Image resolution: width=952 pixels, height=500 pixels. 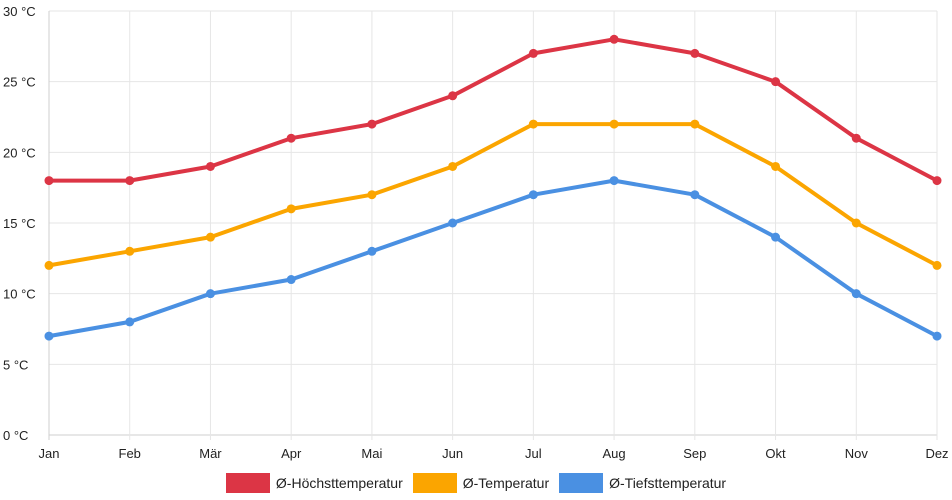 What do you see at coordinates (775, 453) in the screenshot?
I see `x-tick-label: Okt` at bounding box center [775, 453].